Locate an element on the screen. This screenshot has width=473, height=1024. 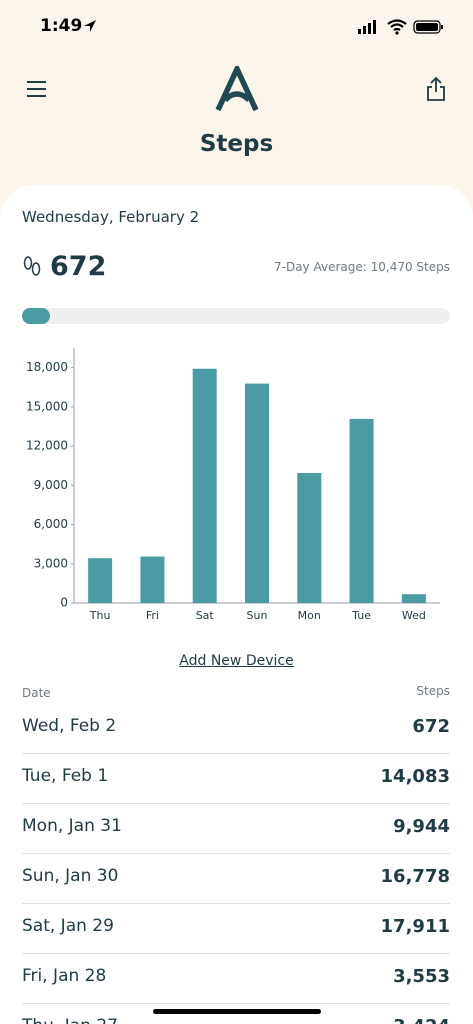
row-steps: 3,424 is located at coordinates (421, 1020).